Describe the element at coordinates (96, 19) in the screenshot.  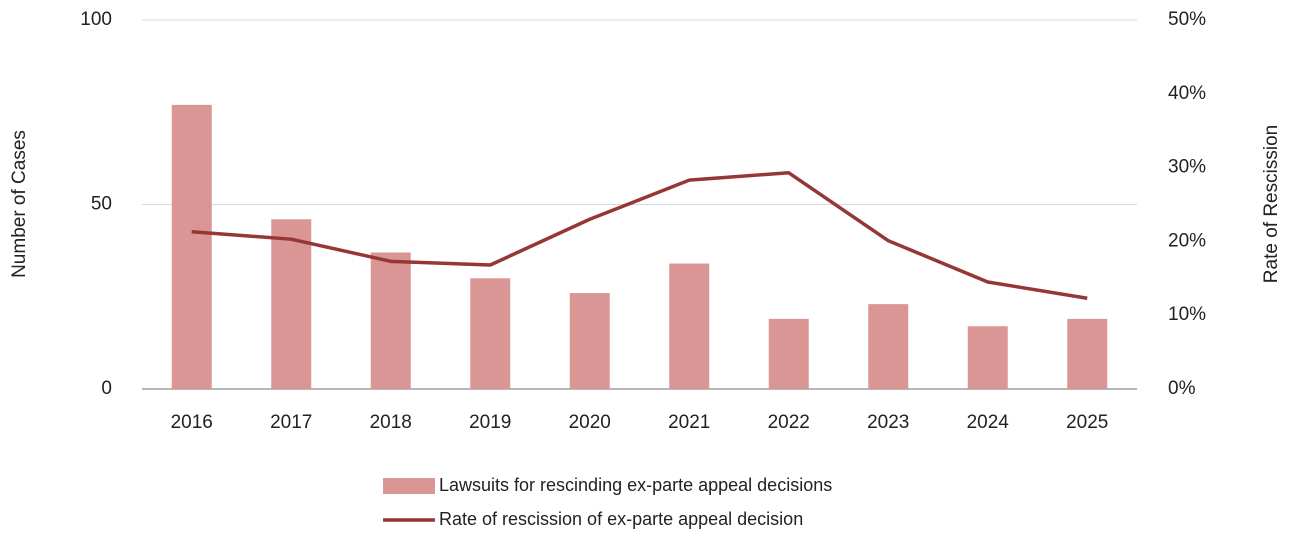
I see `y-tick-label: 100` at that location.